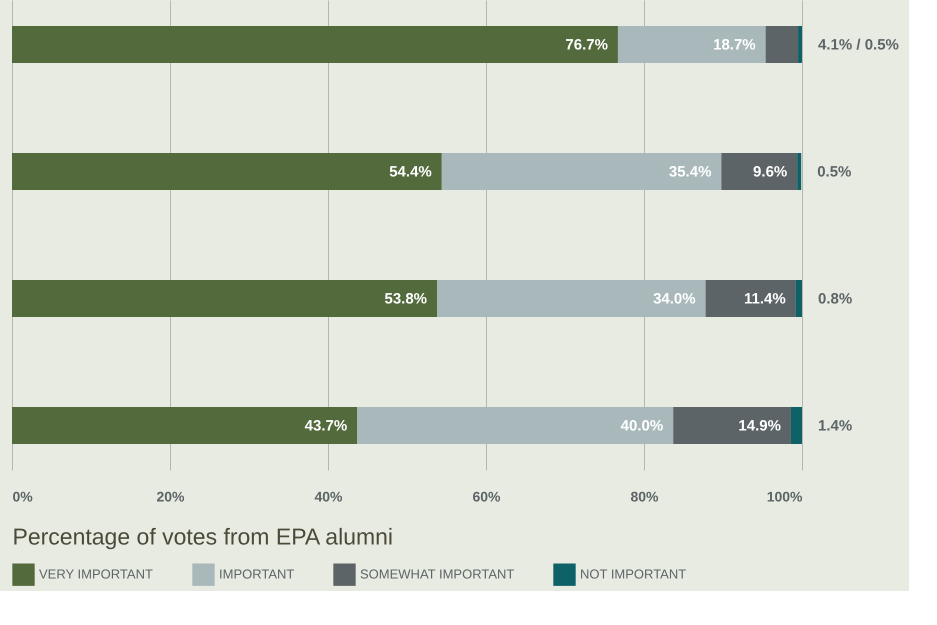  What do you see at coordinates (690, 171) in the screenshot?
I see `data-label: 35.4%` at bounding box center [690, 171].